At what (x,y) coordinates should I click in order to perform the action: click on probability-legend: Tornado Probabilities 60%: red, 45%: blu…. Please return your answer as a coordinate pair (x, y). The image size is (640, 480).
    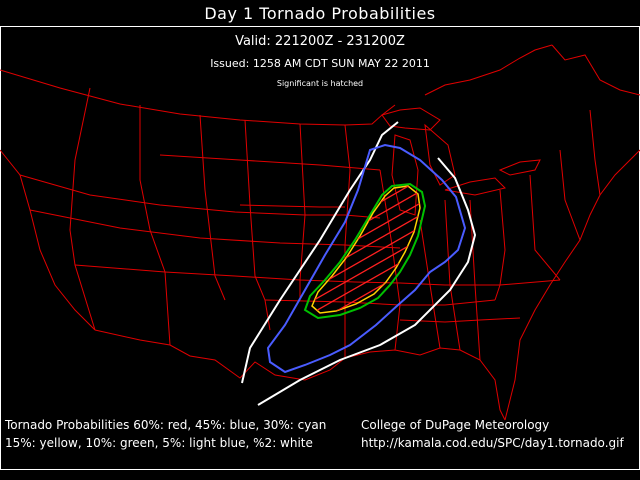
    Looking at the image, I should click on (165, 434).